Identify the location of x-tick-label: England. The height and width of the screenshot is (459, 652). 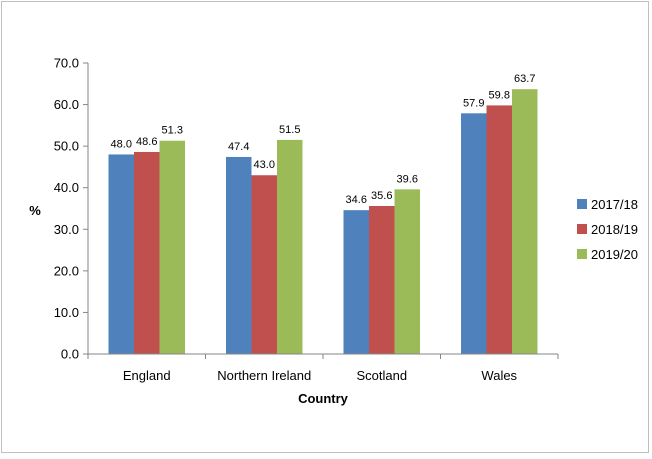
(147, 375).